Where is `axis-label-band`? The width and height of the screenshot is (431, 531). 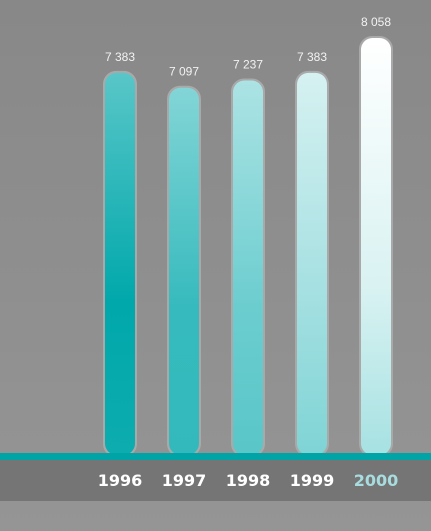 axis-label-band is located at coordinates (215, 480).